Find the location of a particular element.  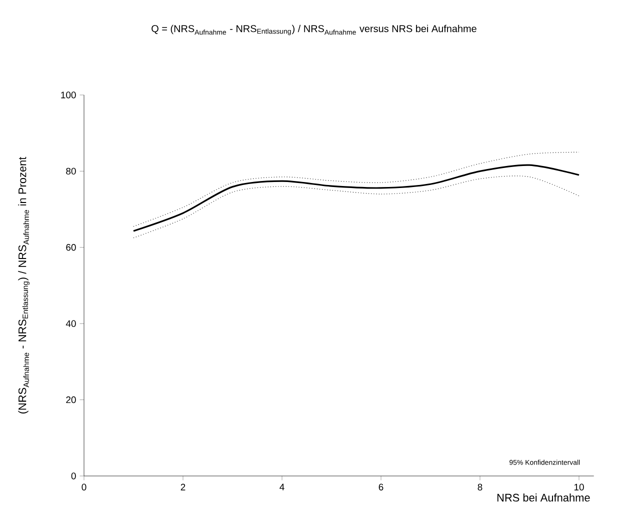

x-tick-label: 10 is located at coordinates (579, 487).